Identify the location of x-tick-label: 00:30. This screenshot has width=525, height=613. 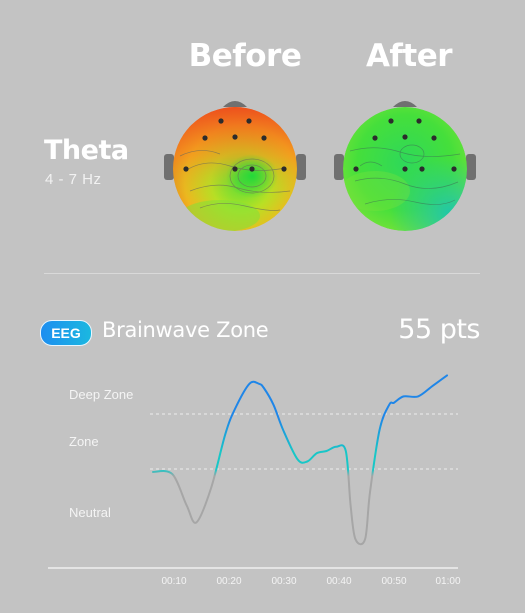
(283, 581).